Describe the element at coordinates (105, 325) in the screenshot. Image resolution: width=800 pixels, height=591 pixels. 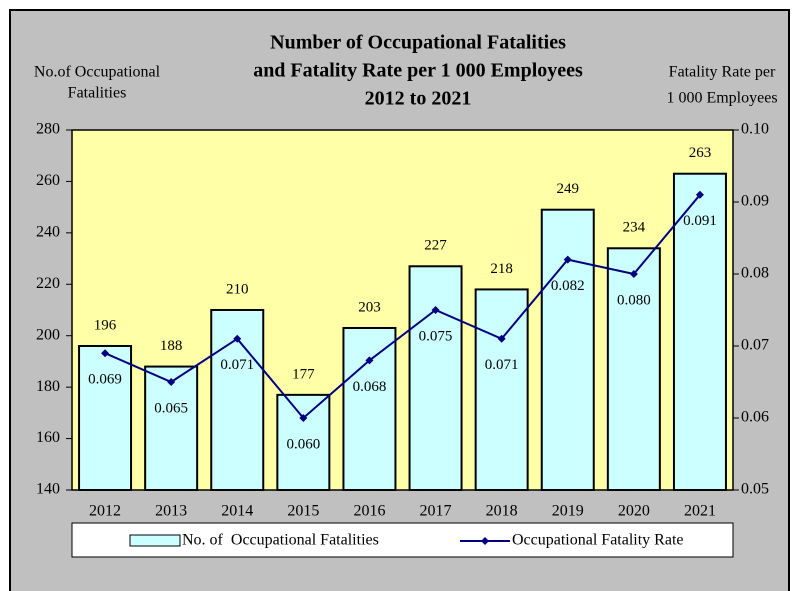
I see `bar-label: 196` at that location.